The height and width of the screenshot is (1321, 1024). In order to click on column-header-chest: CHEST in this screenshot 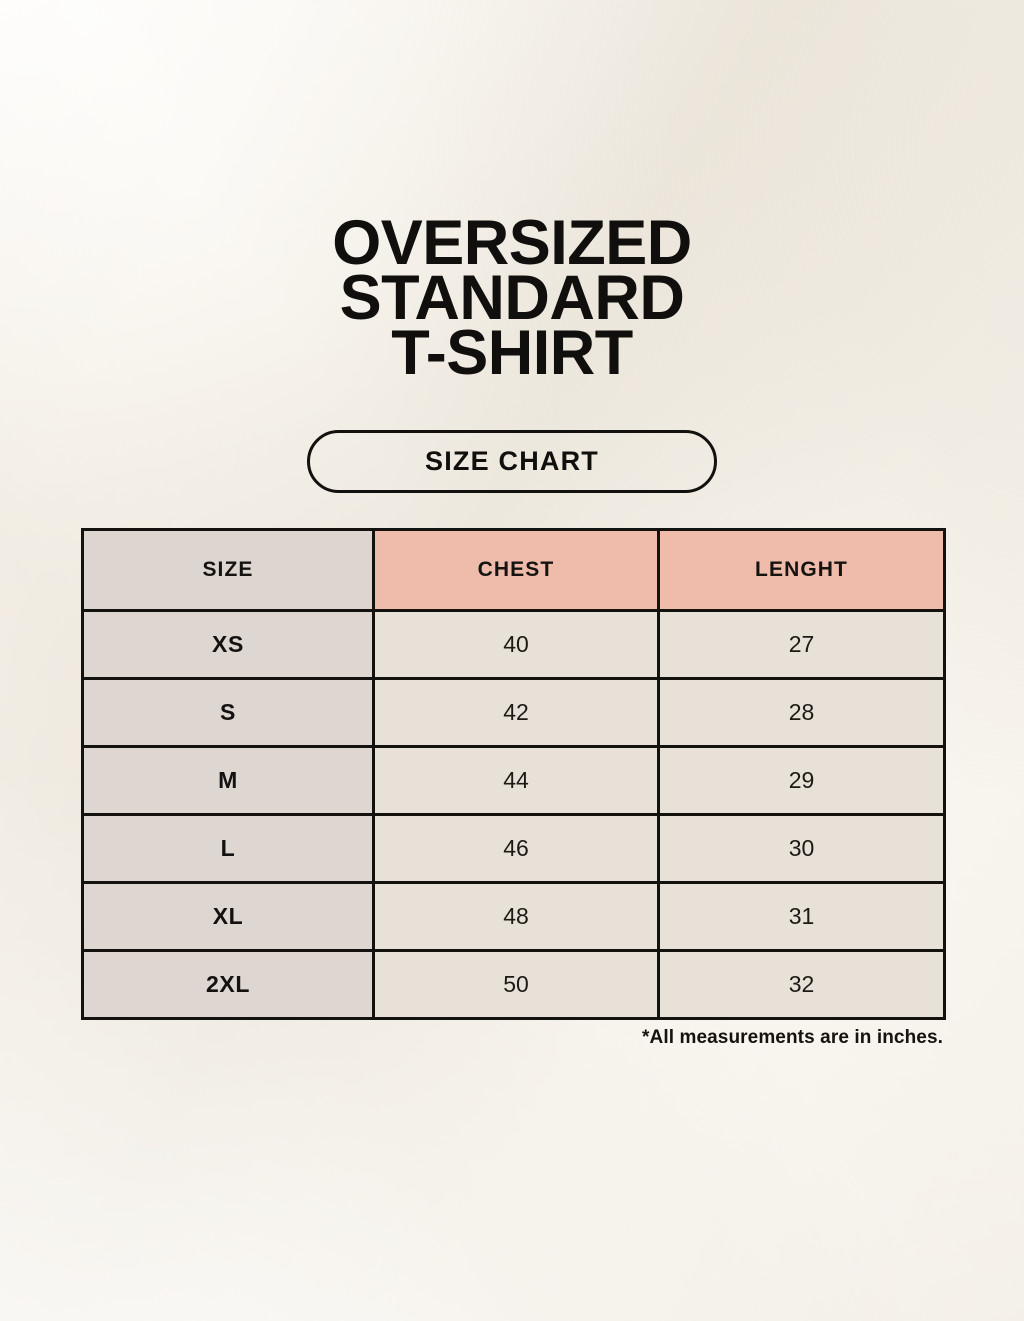, I will do `click(516, 570)`.